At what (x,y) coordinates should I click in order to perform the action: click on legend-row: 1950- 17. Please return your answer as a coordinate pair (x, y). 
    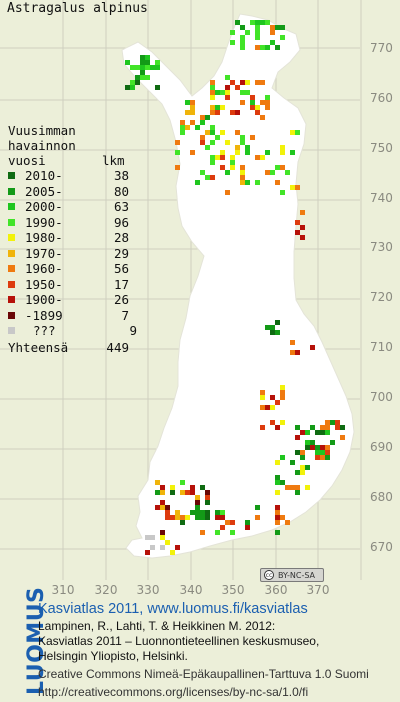
    Looking at the image, I should click on (72, 285).